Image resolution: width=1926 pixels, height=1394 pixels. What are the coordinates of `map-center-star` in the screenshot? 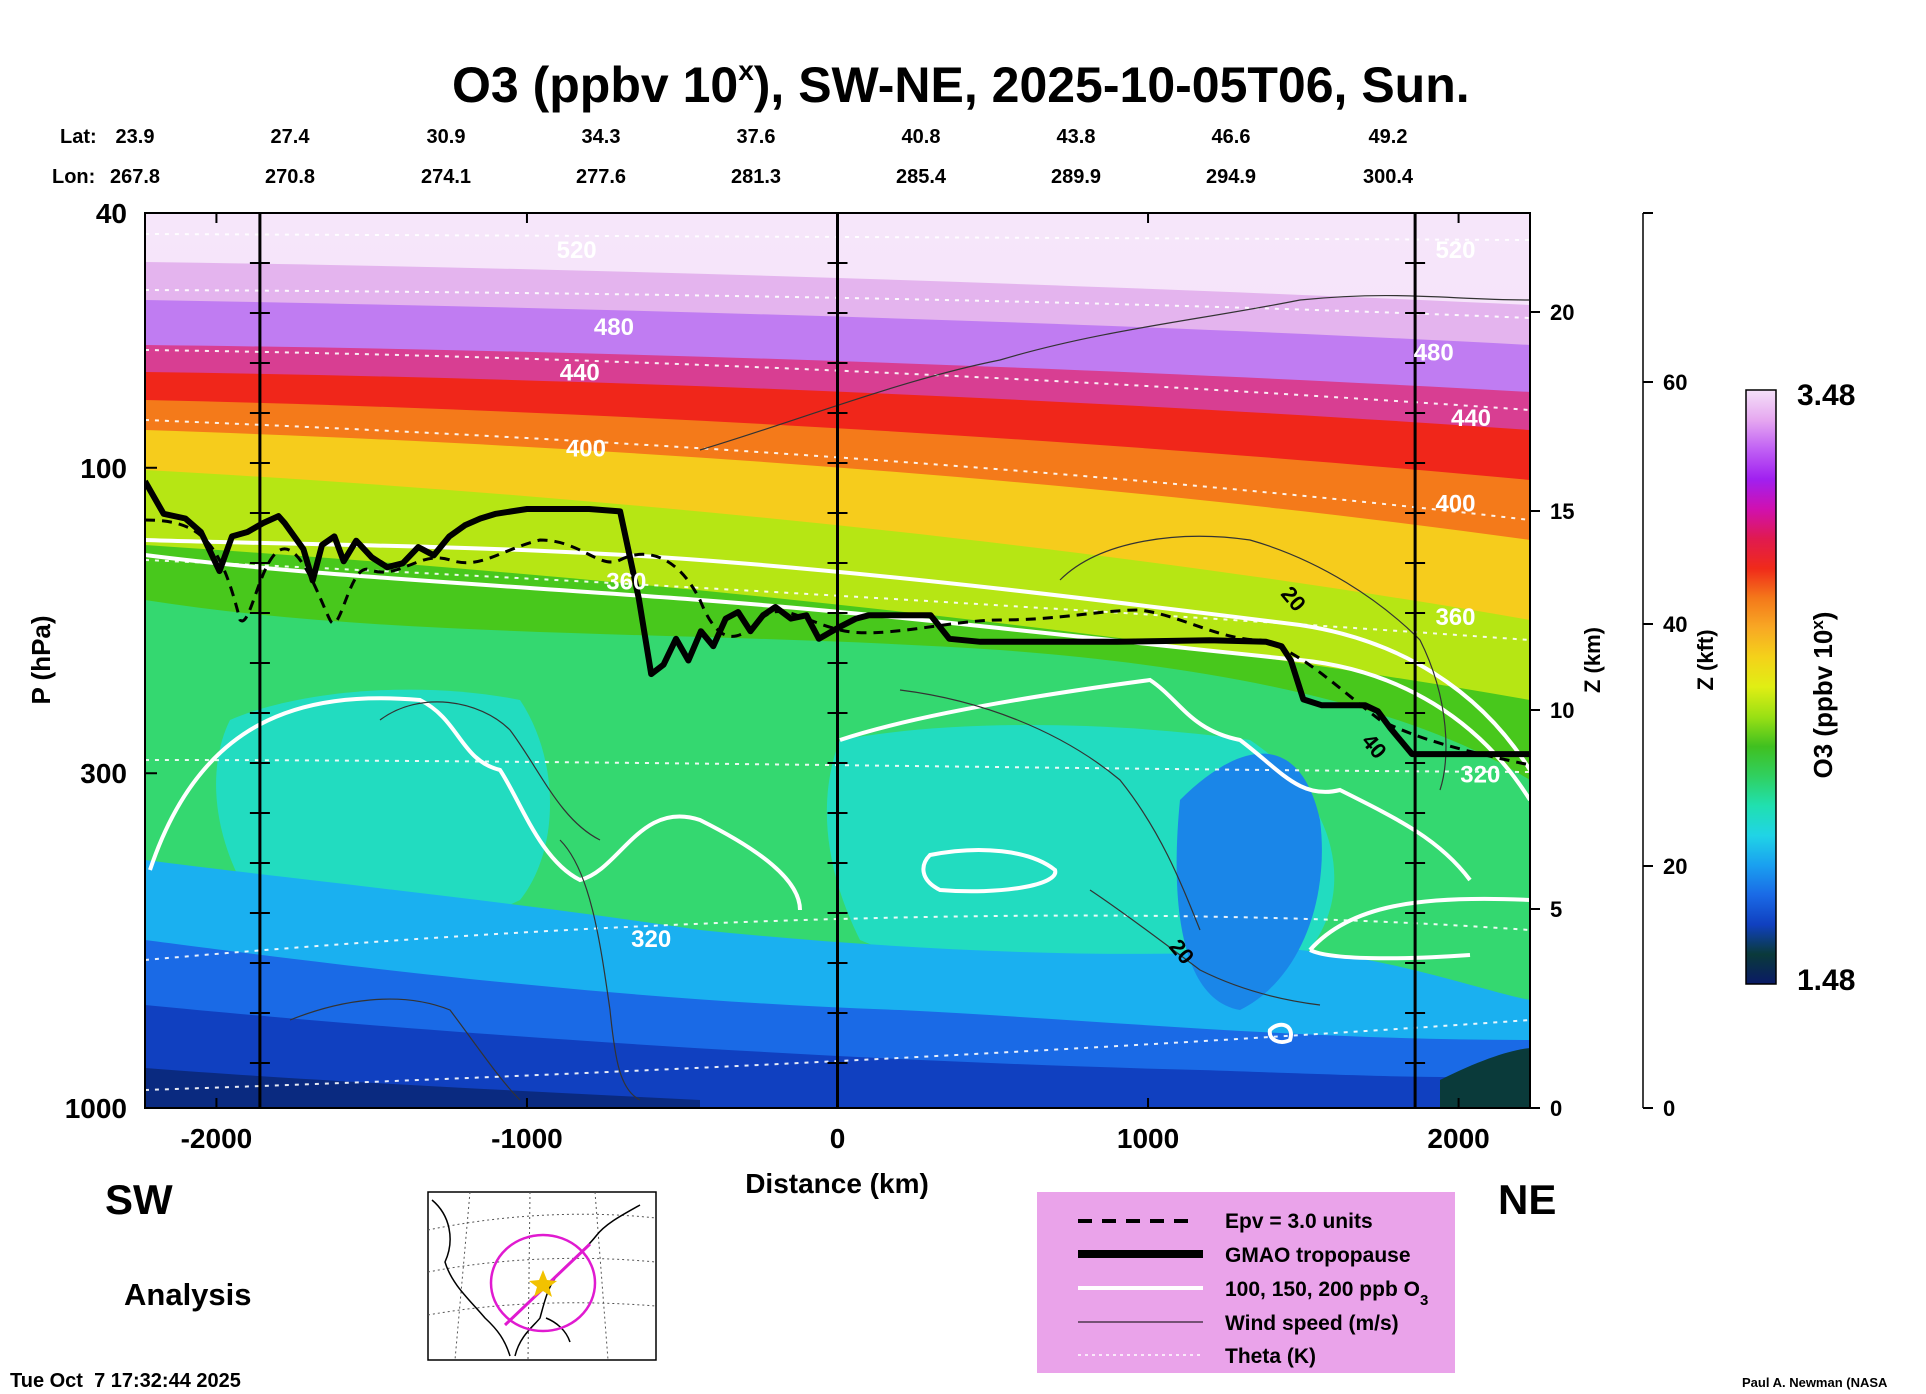 It's located at (543, 1283).